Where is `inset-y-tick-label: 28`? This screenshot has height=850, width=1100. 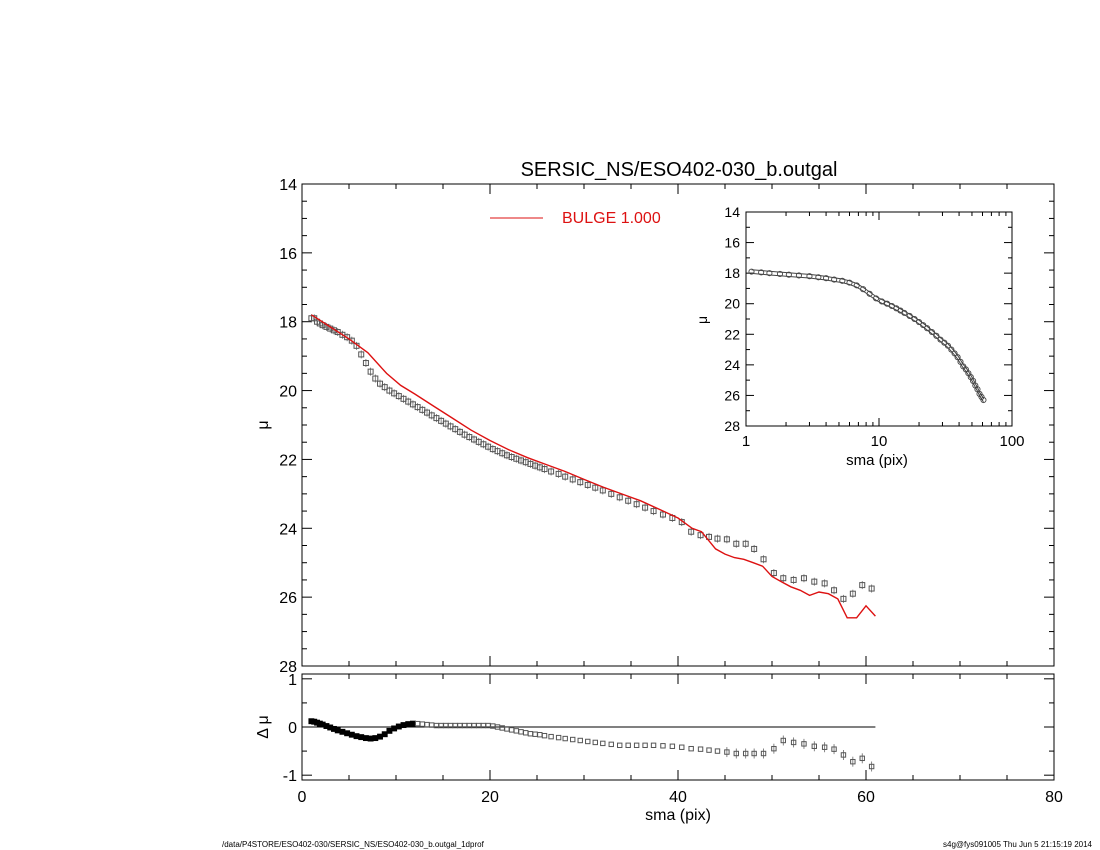
inset-y-tick-label: 28 is located at coordinates (732, 426).